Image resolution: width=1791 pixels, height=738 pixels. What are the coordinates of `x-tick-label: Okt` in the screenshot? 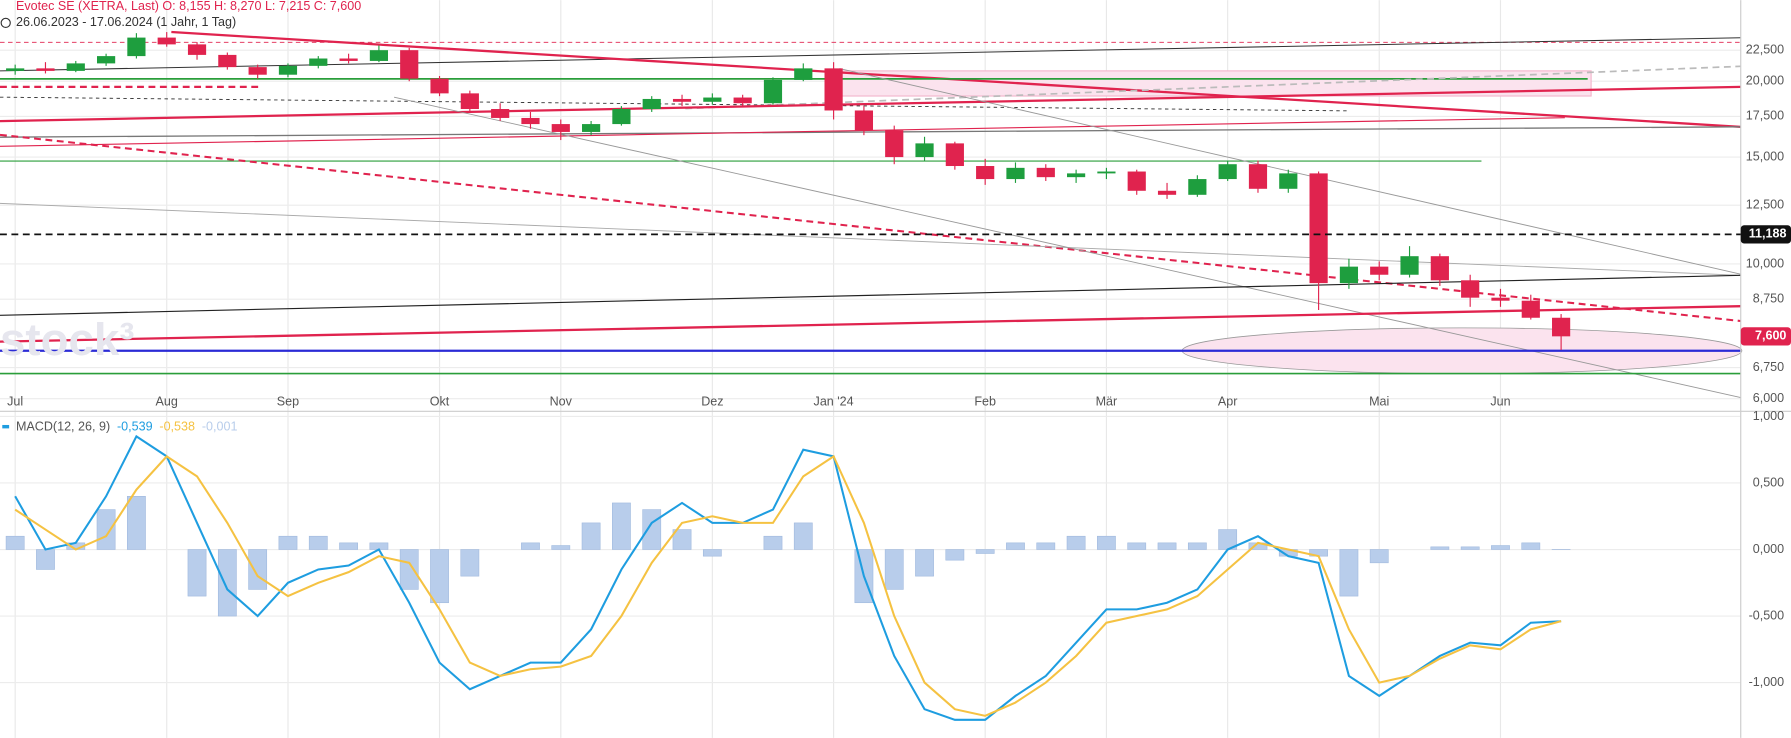 It's located at (440, 401).